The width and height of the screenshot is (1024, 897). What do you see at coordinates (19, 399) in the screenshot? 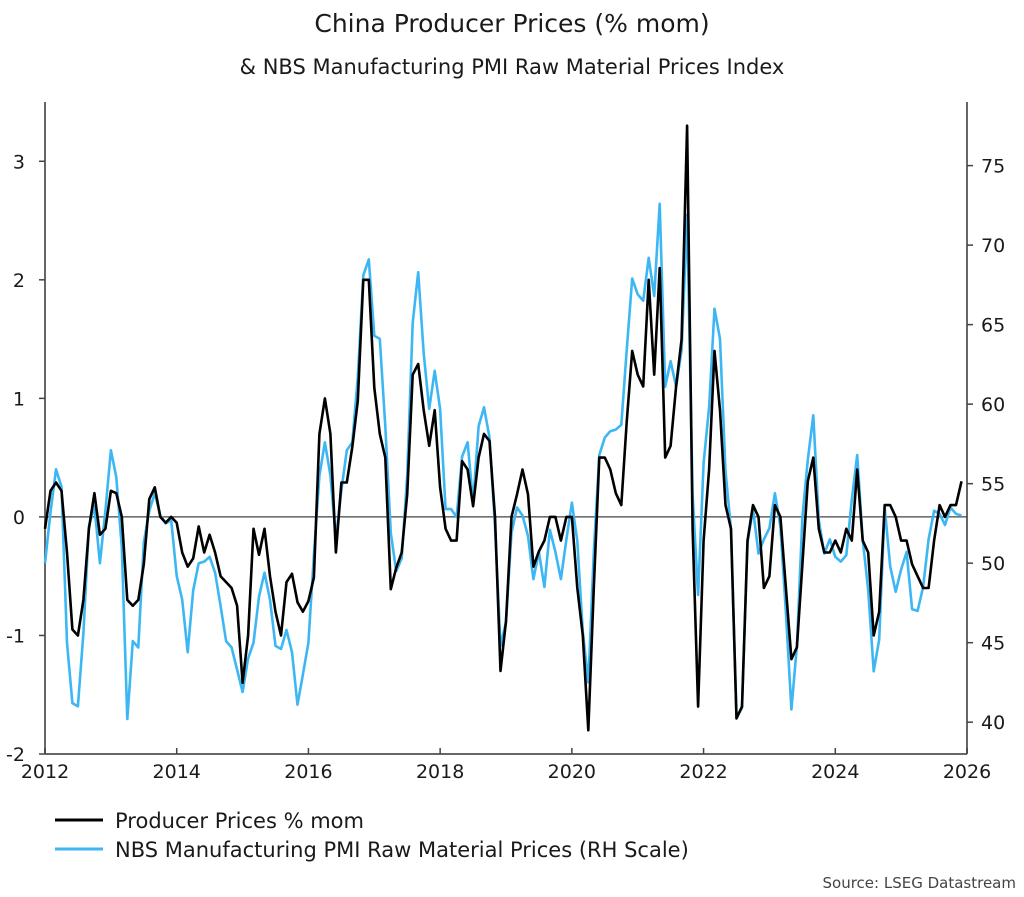
I see `left-tick-label: 1` at bounding box center [19, 399].